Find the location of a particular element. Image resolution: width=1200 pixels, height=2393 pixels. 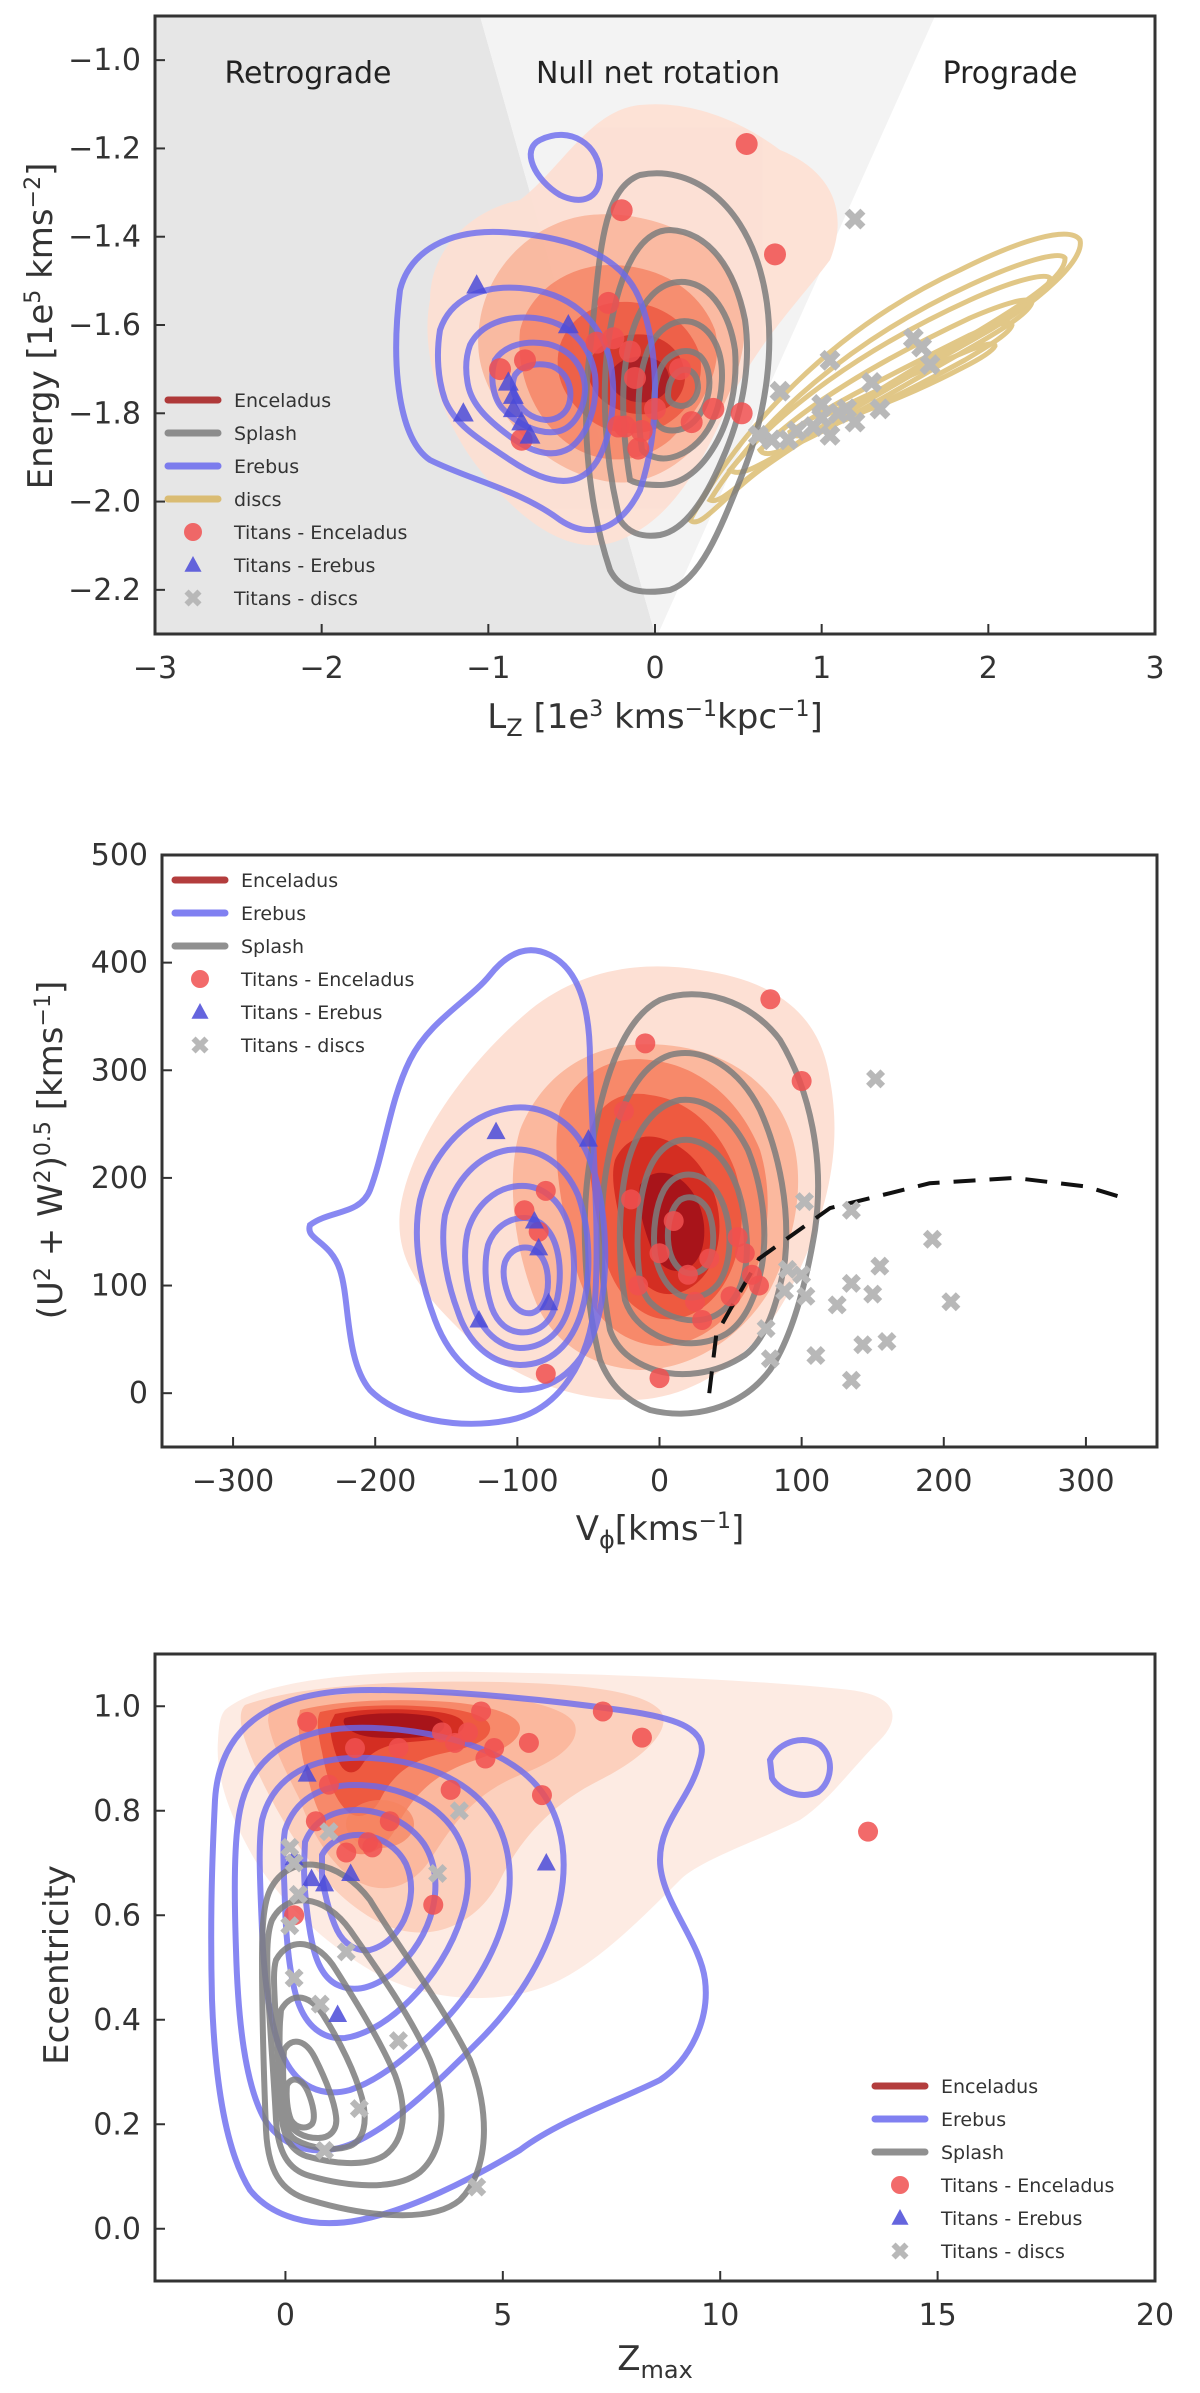

x-tick-label: 15 is located at coordinates (938, 2315).